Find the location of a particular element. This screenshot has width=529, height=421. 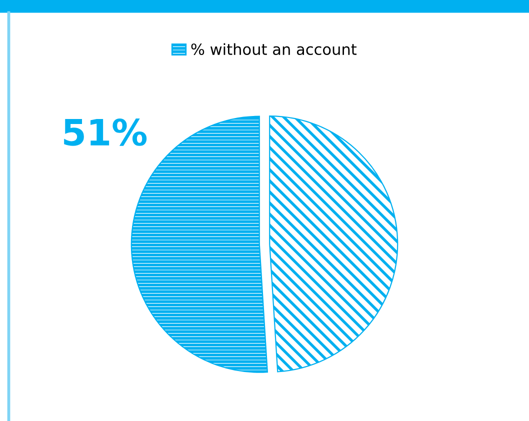

data-label: 51% is located at coordinates (105, 132).